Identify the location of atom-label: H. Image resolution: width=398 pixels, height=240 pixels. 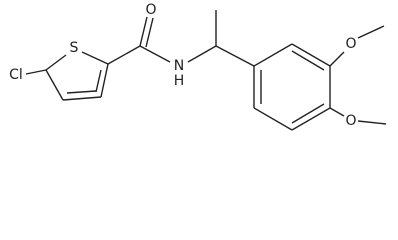
(179, 81).